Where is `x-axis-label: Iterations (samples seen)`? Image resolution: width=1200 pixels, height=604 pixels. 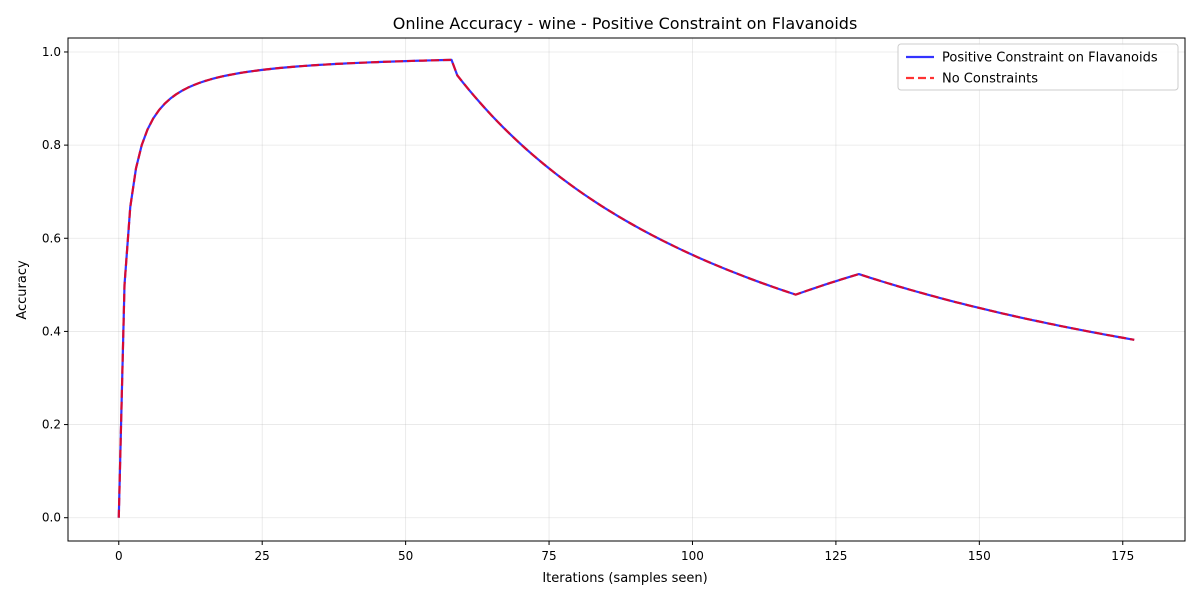
x-axis-label: Iterations (samples seen) is located at coordinates (624, 578).